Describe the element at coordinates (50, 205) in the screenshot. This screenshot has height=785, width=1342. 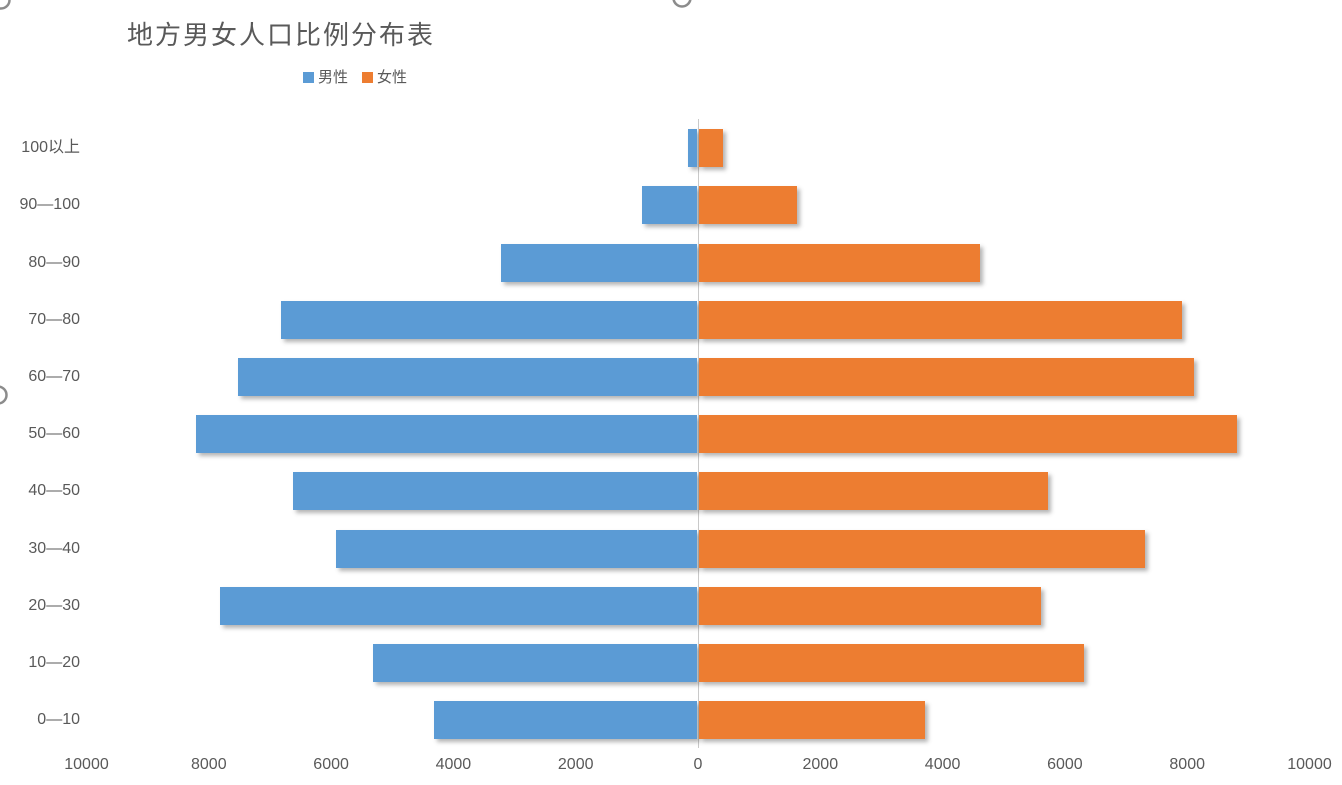
I see `category-label: 90—100` at that location.